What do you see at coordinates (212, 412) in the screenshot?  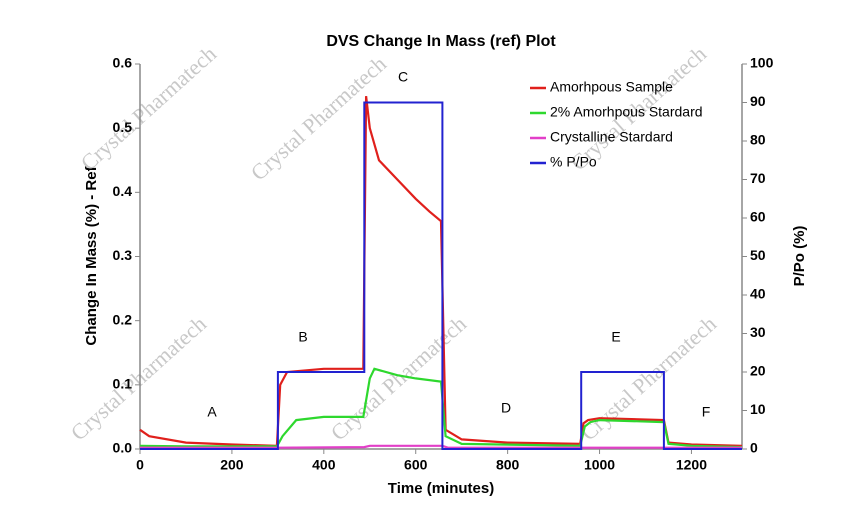 I see `annotation: A` at bounding box center [212, 412].